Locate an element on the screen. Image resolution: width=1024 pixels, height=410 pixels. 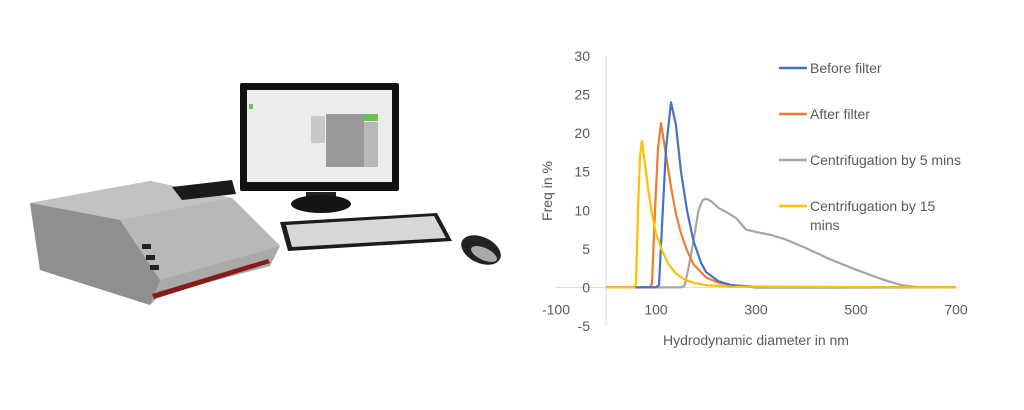
legend-label-after-filter: After filter is located at coordinates (840, 114).